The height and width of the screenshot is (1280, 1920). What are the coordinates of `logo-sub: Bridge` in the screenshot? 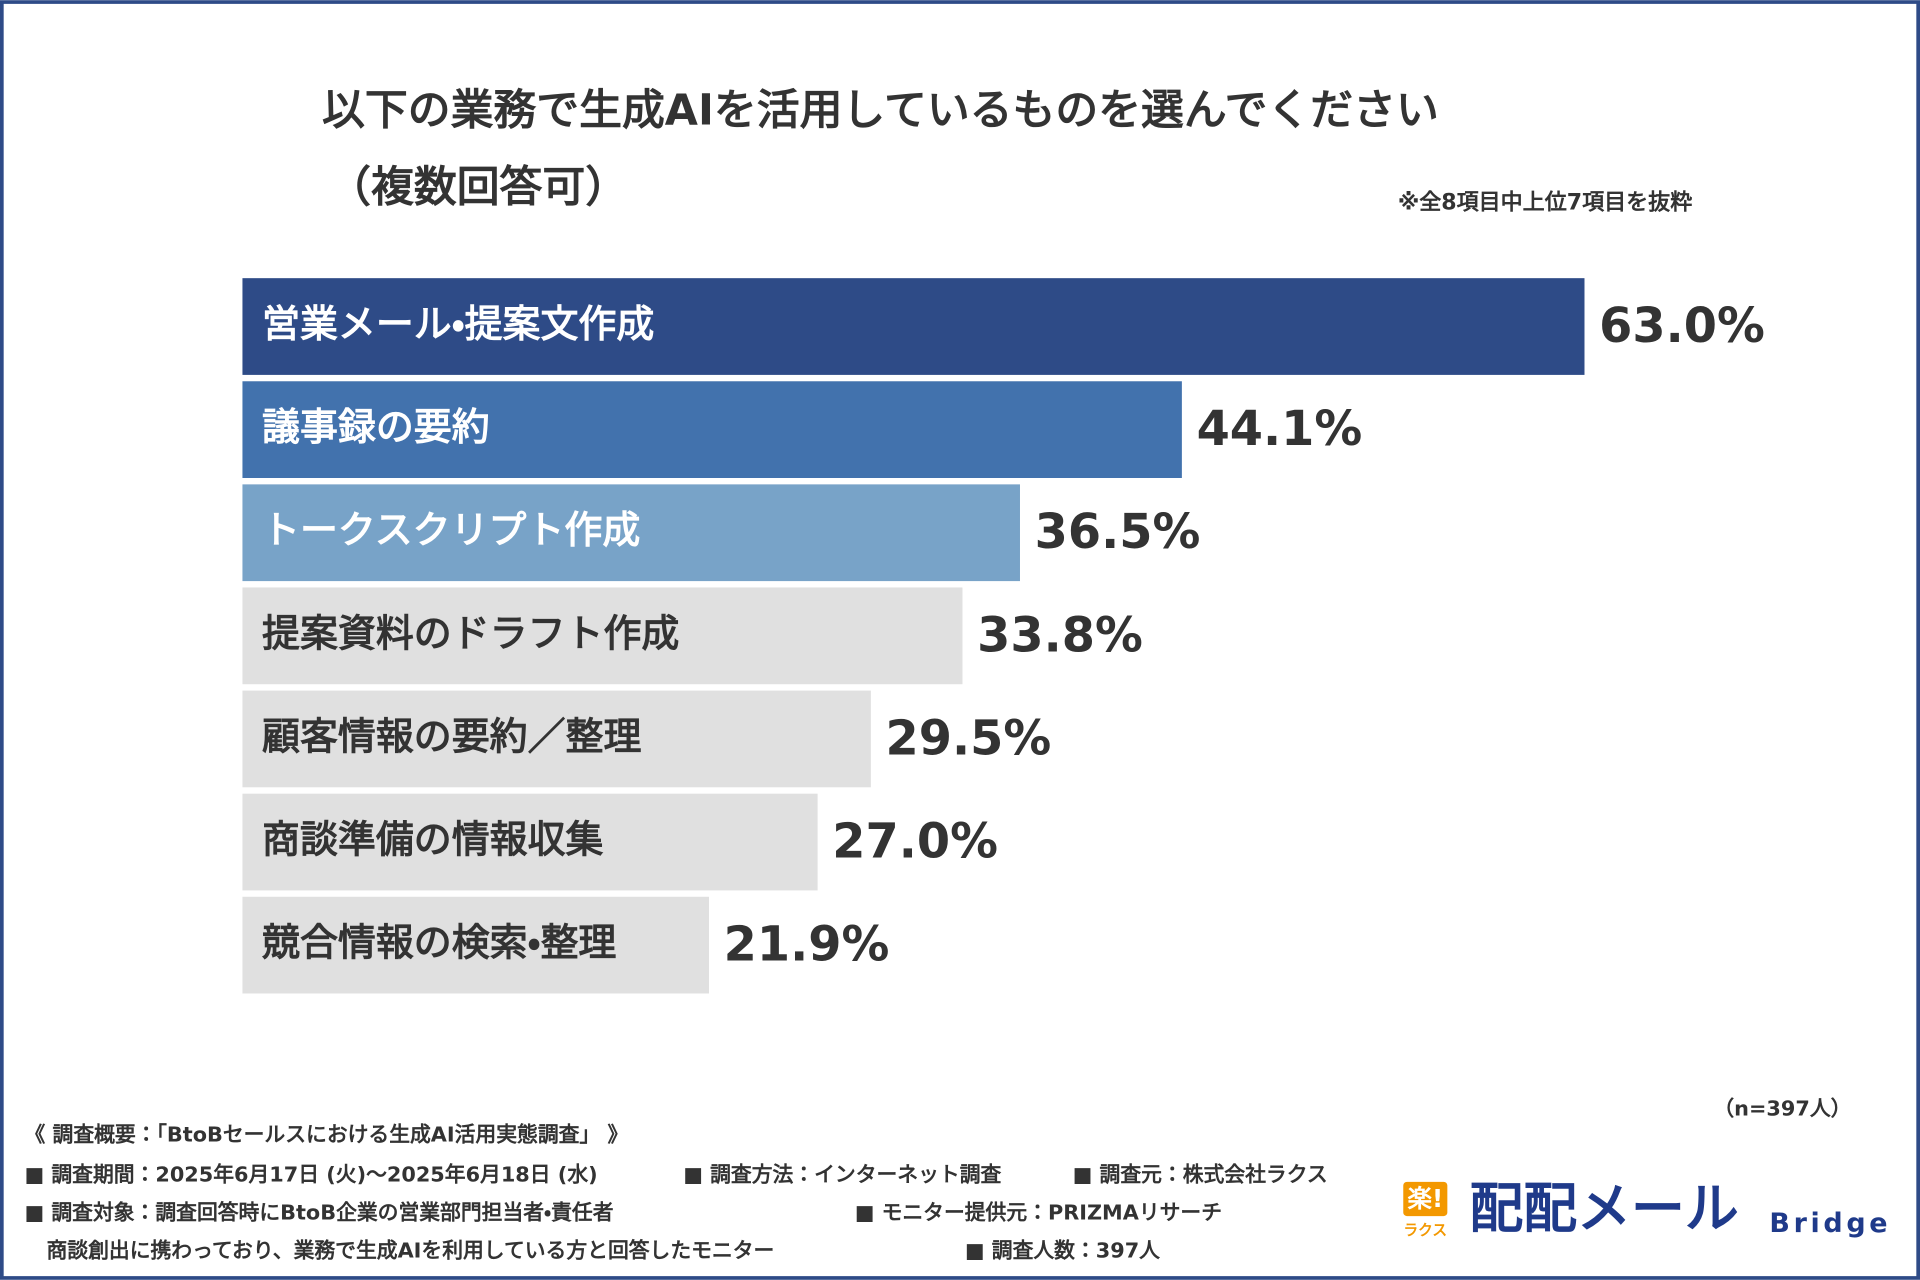 It's located at (1830, 1223).